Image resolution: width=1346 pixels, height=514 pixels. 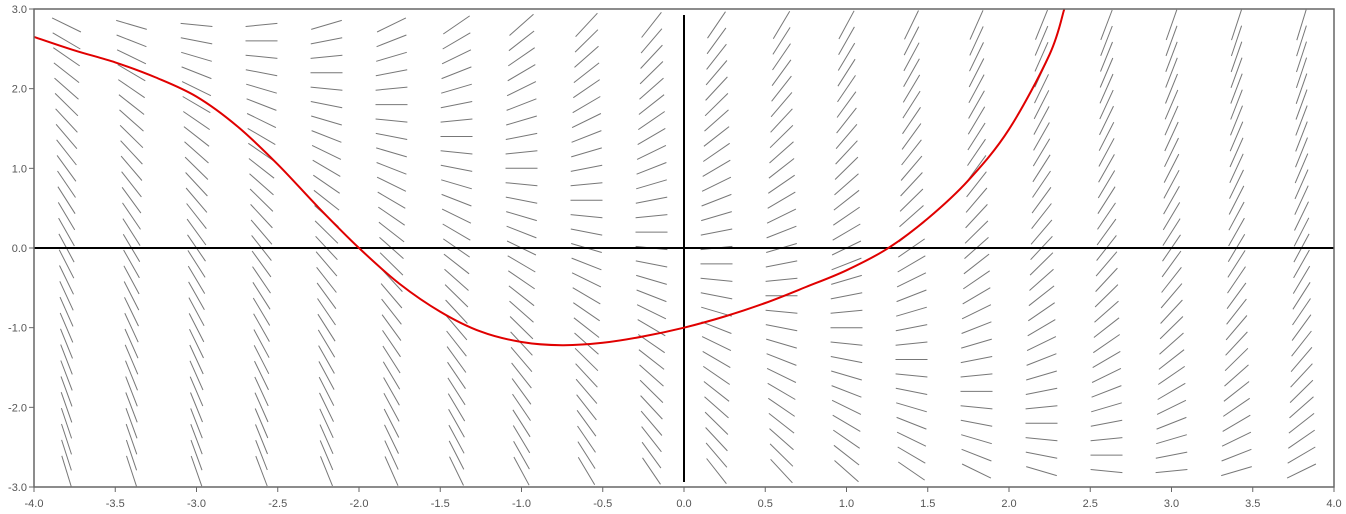 I want to click on y-tick-label: -1.0, so click(x=17, y=329).